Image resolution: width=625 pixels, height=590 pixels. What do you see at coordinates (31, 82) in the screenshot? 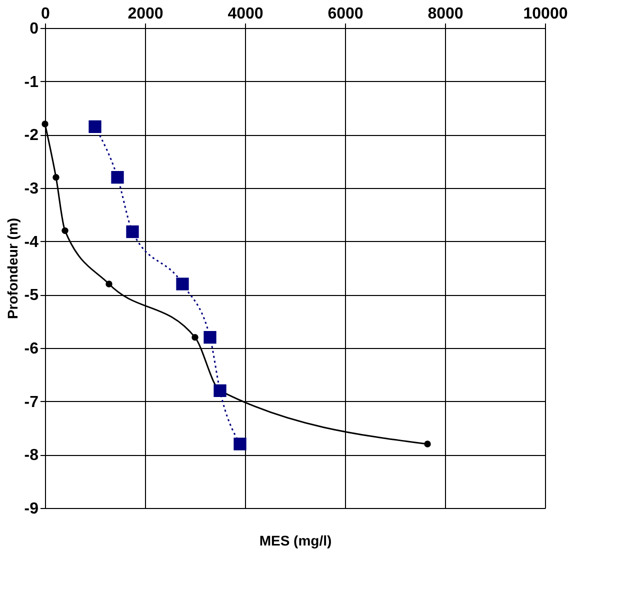
I see `y-tick-label: -1` at bounding box center [31, 82].